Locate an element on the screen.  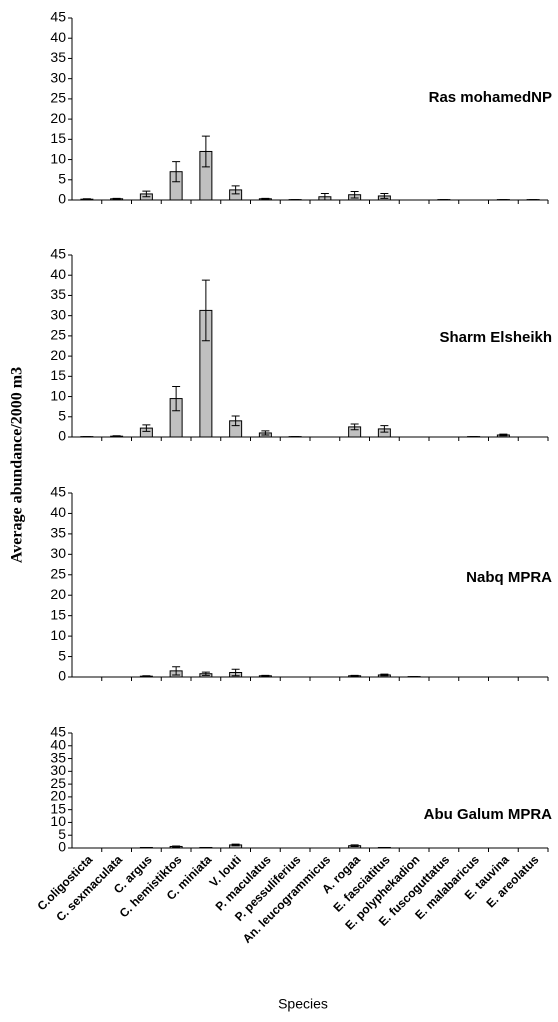
panel-title: Ras mohamedNP is located at coordinates (490, 97).